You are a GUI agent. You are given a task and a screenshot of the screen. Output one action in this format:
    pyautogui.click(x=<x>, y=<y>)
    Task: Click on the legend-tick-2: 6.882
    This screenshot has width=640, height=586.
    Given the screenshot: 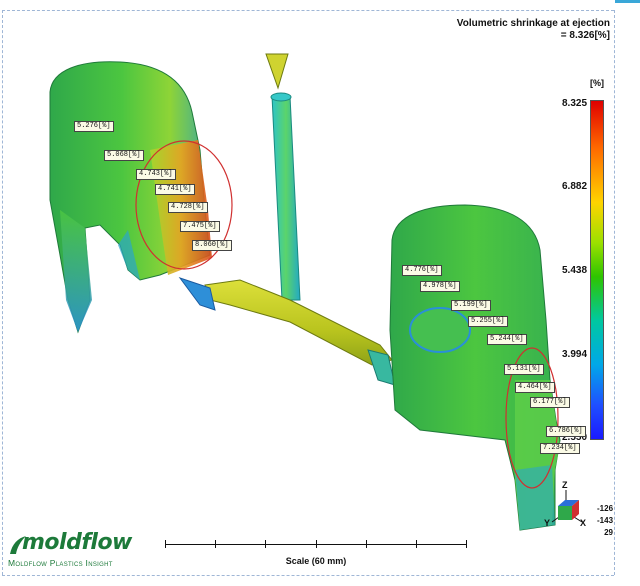 What is the action you would take?
    pyautogui.click(x=575, y=186)
    